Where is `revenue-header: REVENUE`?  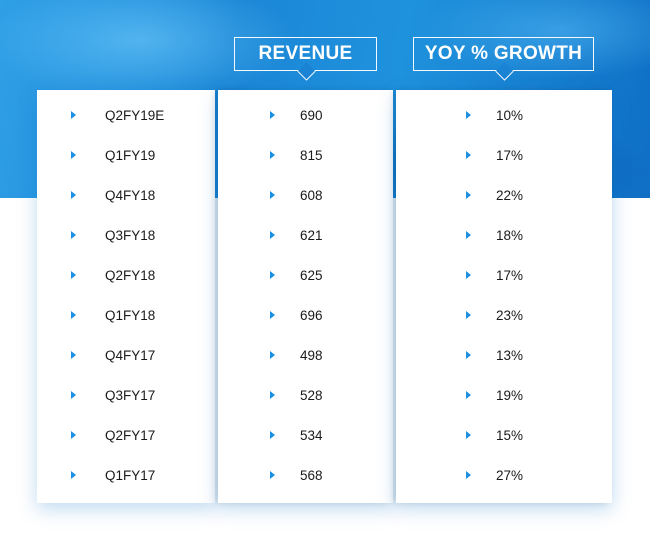
revenue-header: REVENUE is located at coordinates (305, 59).